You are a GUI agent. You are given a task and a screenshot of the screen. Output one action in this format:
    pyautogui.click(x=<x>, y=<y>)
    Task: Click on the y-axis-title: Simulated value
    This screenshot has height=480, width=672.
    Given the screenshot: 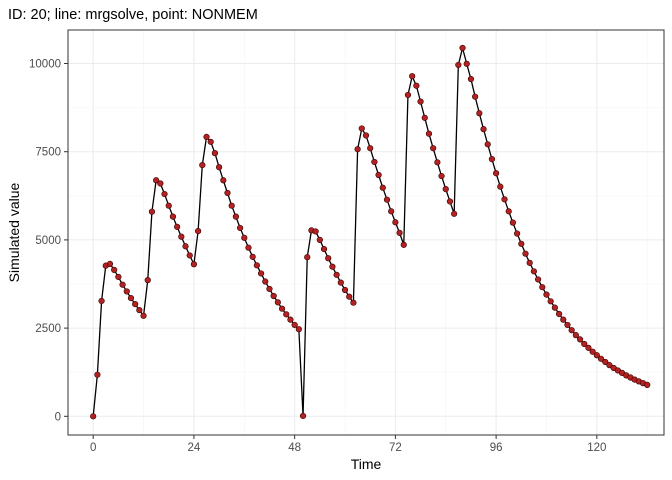 What is the action you would take?
    pyautogui.click(x=14, y=232)
    